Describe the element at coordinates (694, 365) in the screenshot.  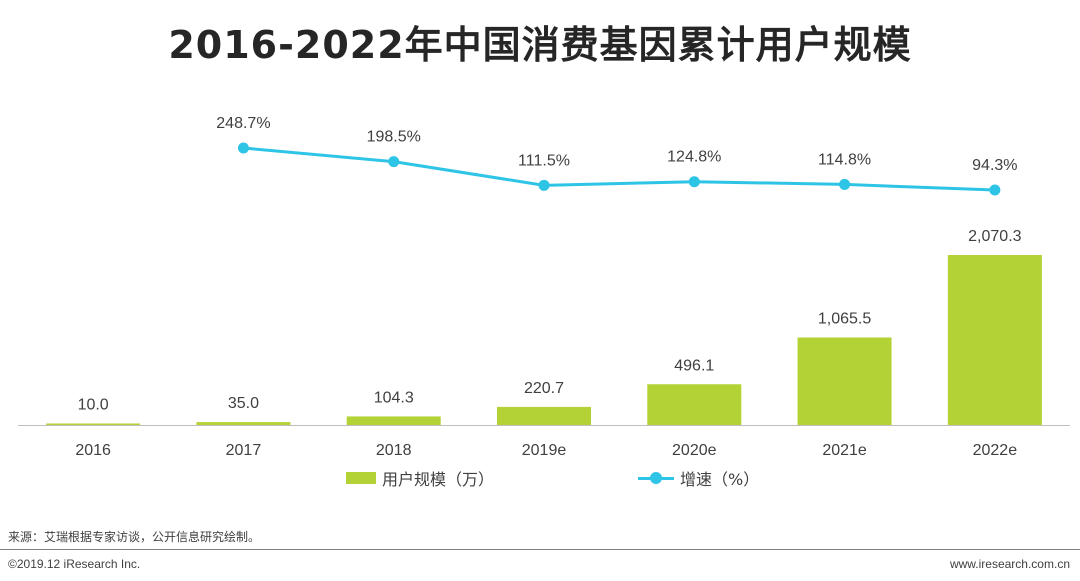
I see `bar-label-2020e: 496.1` at that location.